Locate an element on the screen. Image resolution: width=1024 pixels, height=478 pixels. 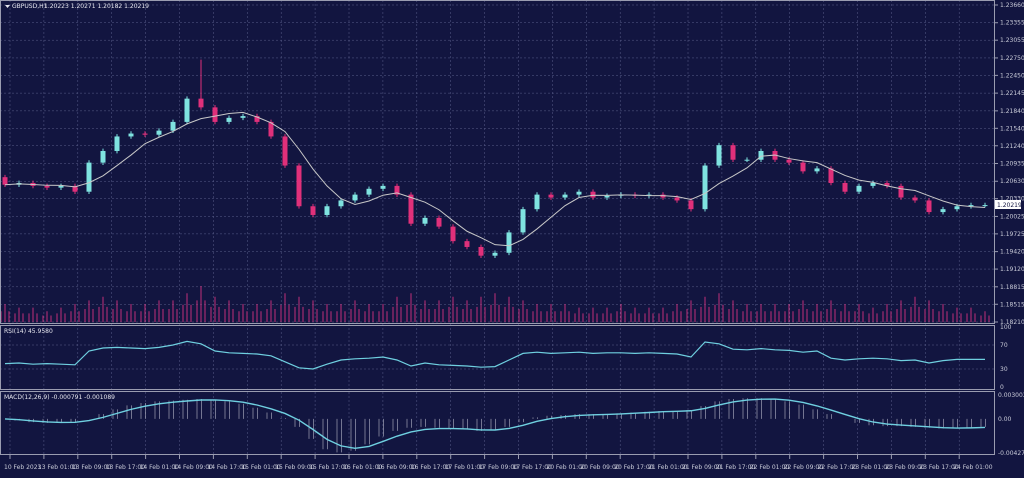
macd-tick-label: -0.004276 is located at coordinates (1011, 453).